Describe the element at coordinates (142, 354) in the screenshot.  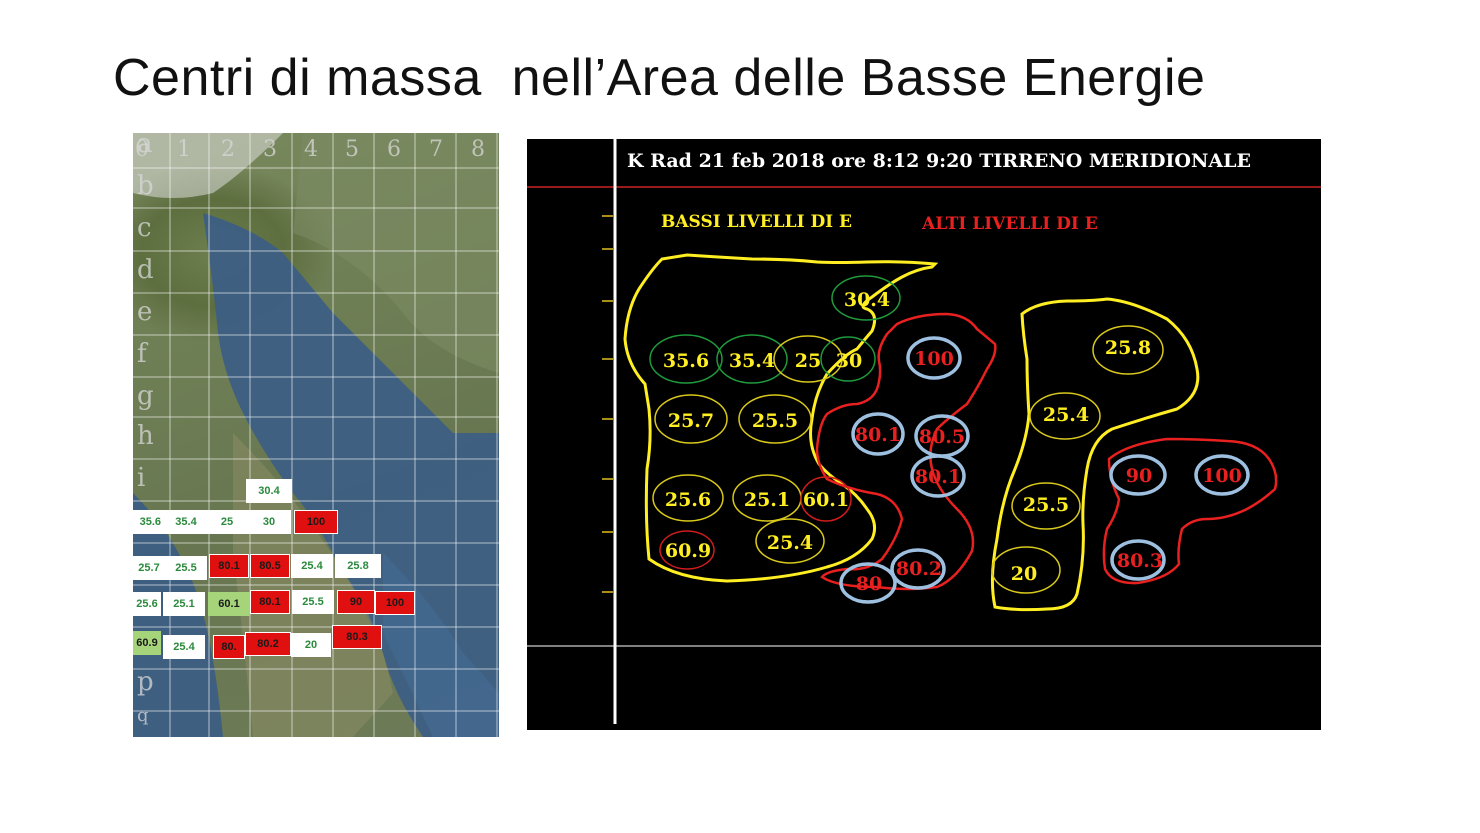
I see `map-row-label: f` at that location.